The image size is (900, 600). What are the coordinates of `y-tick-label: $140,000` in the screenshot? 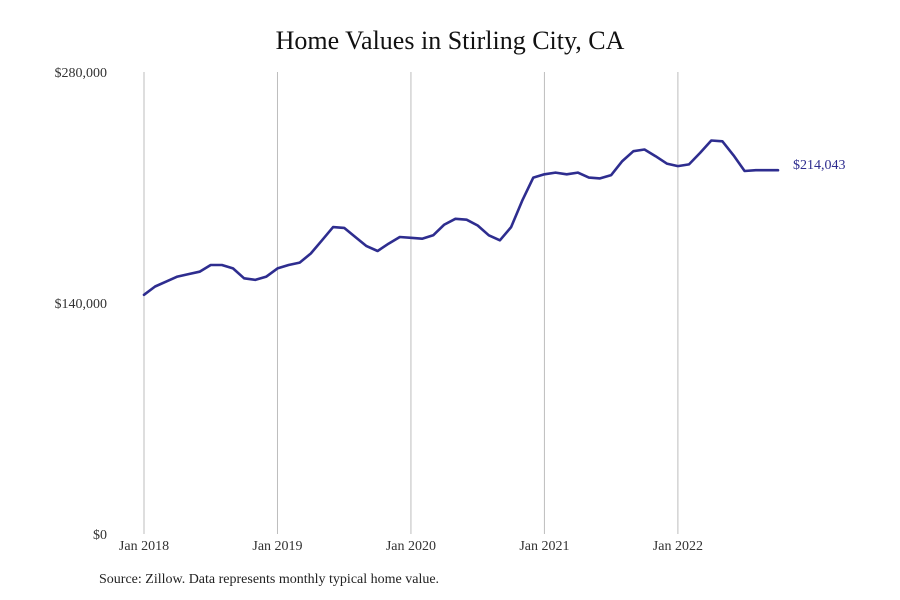 It's located at (81, 304).